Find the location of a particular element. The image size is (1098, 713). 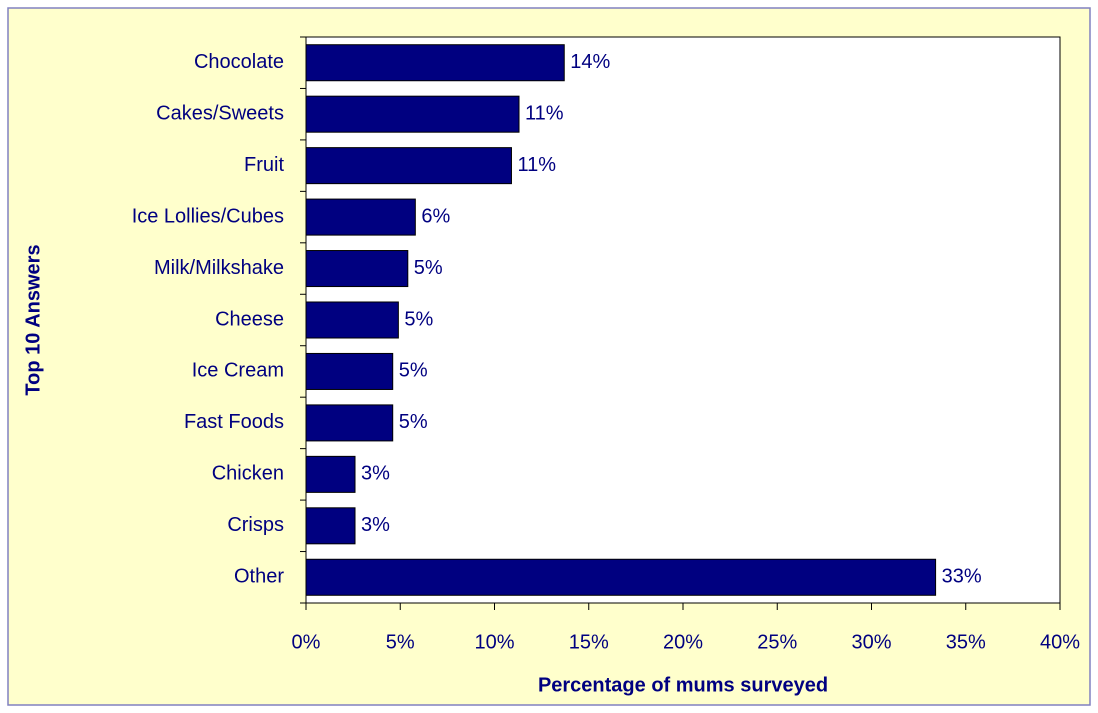

y-tick-label: Other is located at coordinates (259, 577).